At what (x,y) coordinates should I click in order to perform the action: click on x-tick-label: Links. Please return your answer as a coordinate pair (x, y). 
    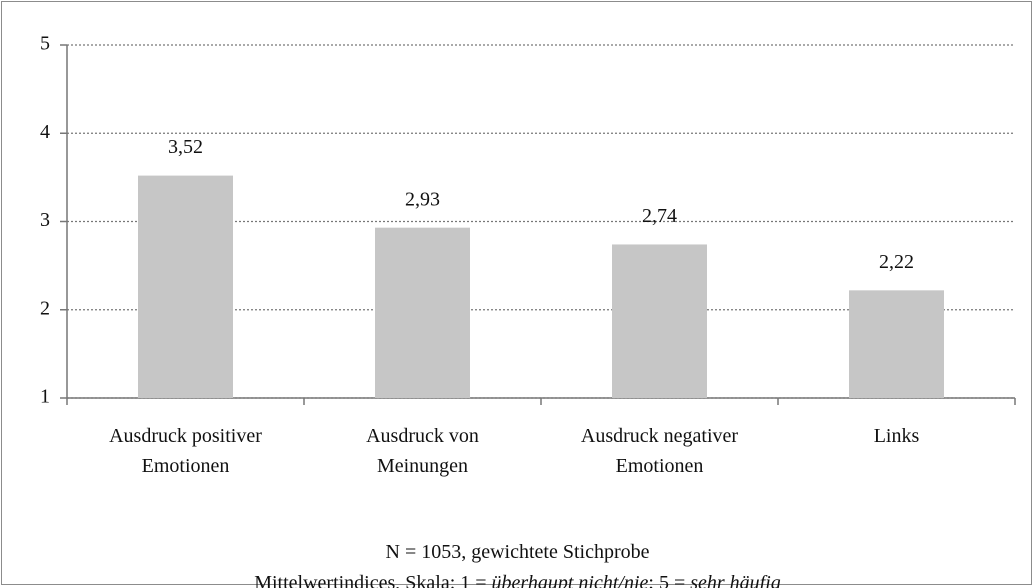
    Looking at the image, I should click on (896, 436).